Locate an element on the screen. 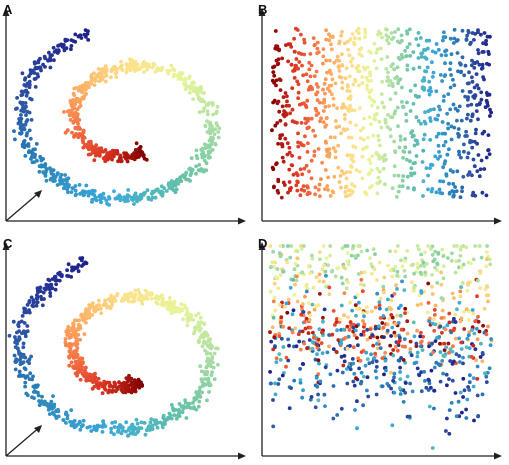  z-axis-arrow is located at coordinates (38, 429).